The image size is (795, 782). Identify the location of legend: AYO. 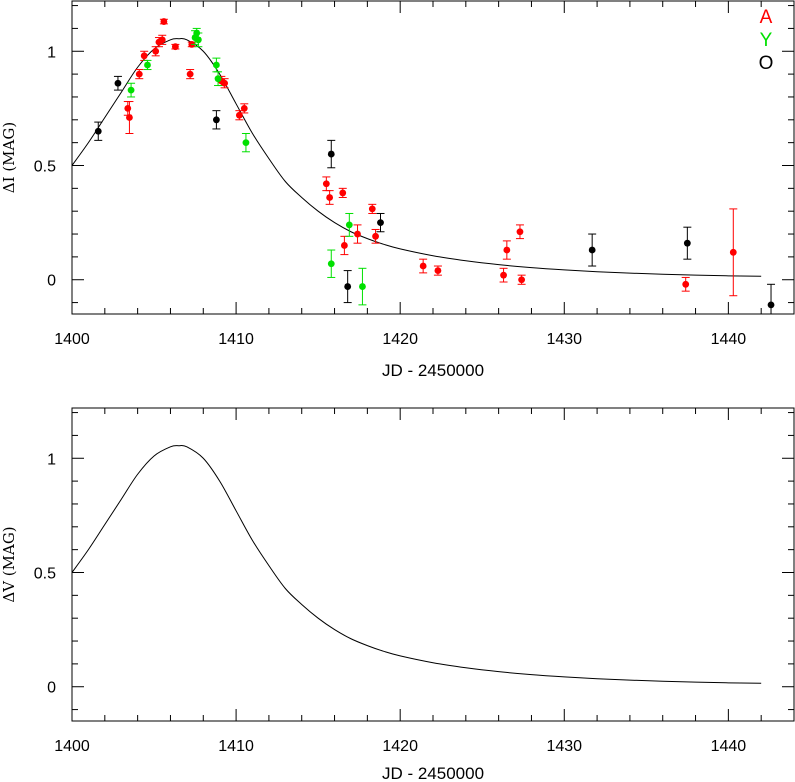
(766, 40).